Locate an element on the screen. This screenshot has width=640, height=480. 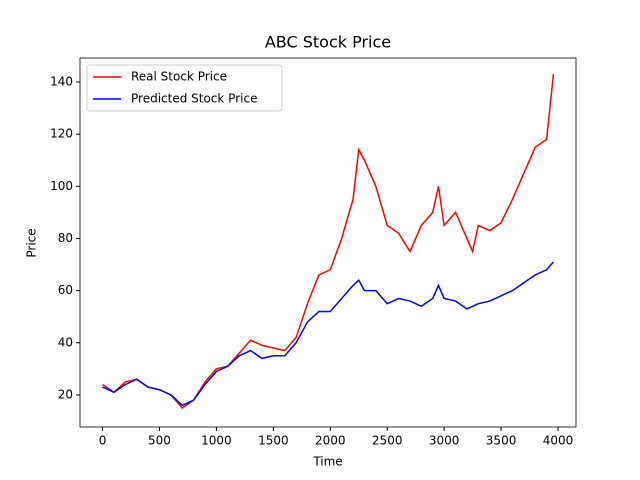
x-tick-label: 3000 is located at coordinates (444, 441).